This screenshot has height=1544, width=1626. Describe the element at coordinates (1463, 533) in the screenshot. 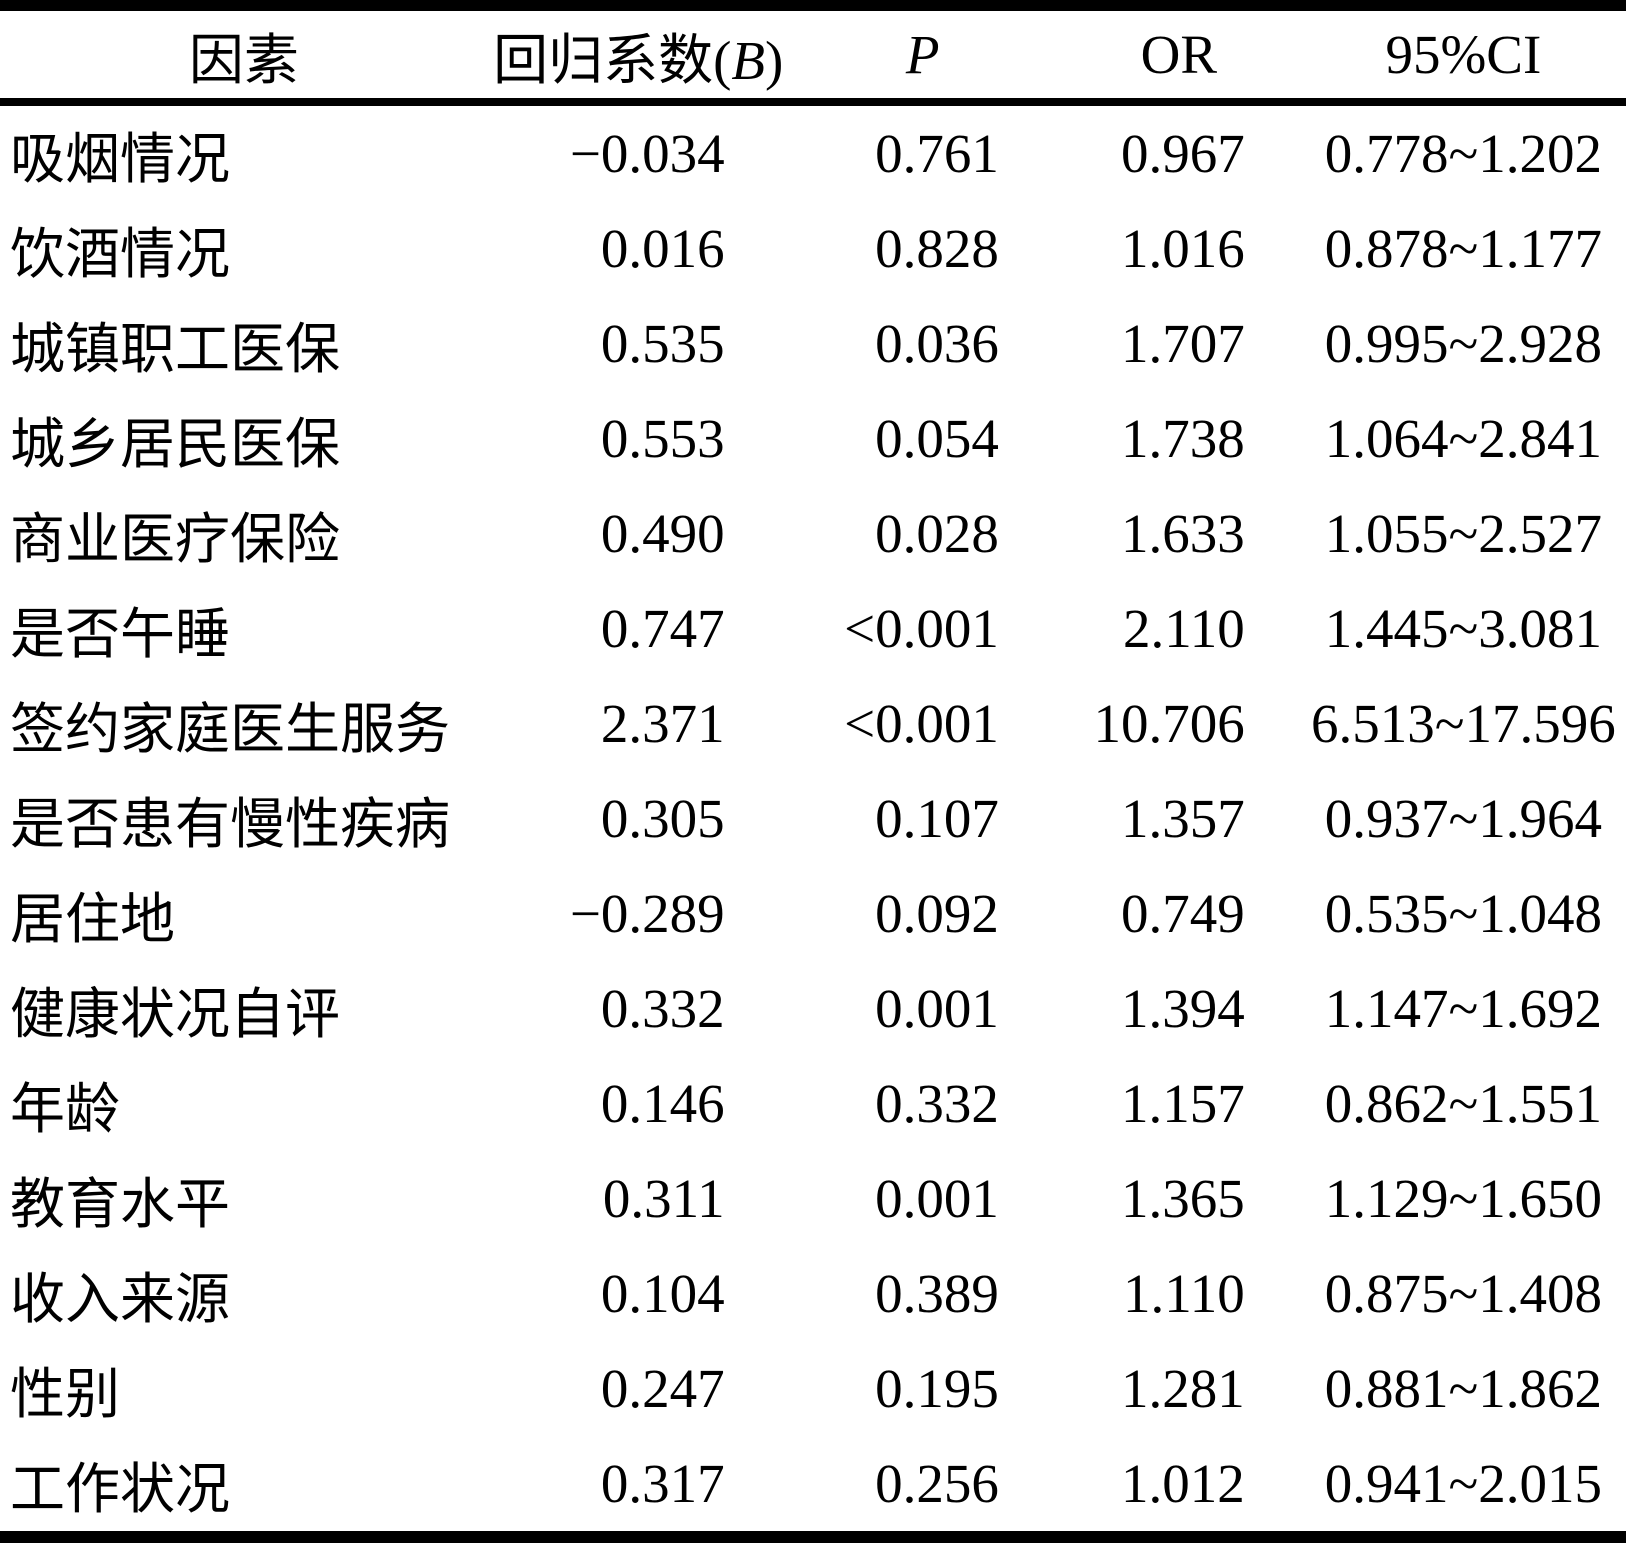

I see `cell-ci: 1.055~2.527` at that location.